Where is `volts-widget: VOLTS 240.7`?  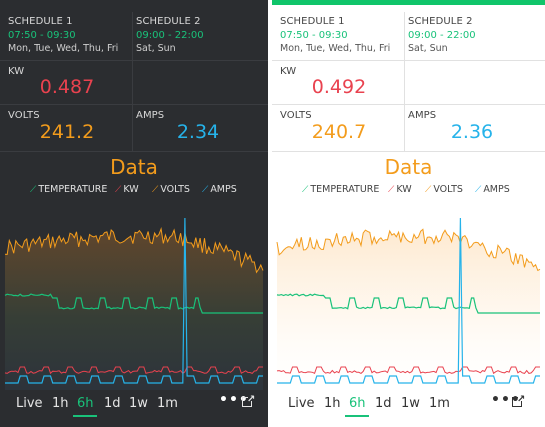
volts-widget: VOLTS 240.7 is located at coordinates (339, 125).